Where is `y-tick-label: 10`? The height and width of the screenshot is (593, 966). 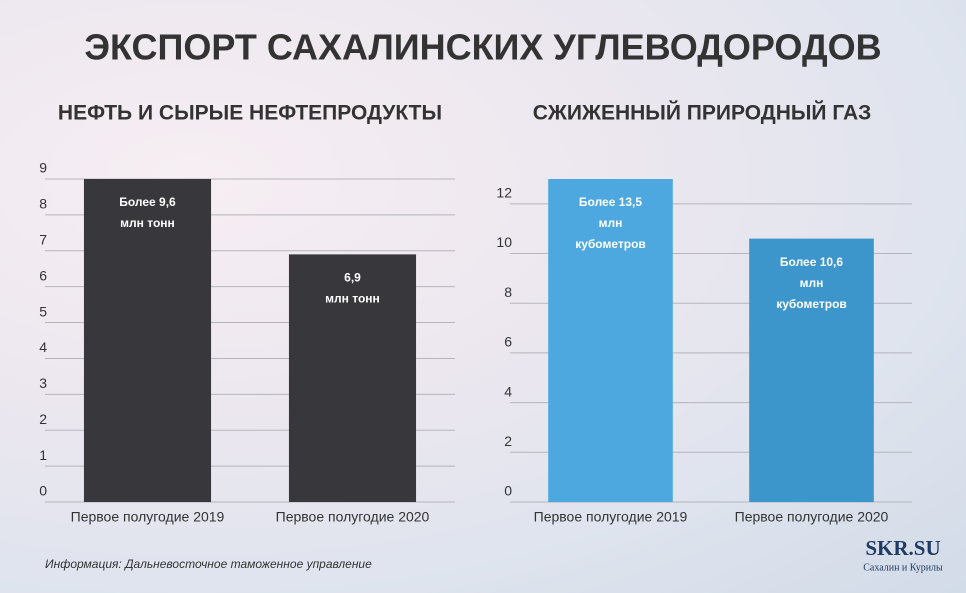
y-tick-label: 10 is located at coordinates (504, 242).